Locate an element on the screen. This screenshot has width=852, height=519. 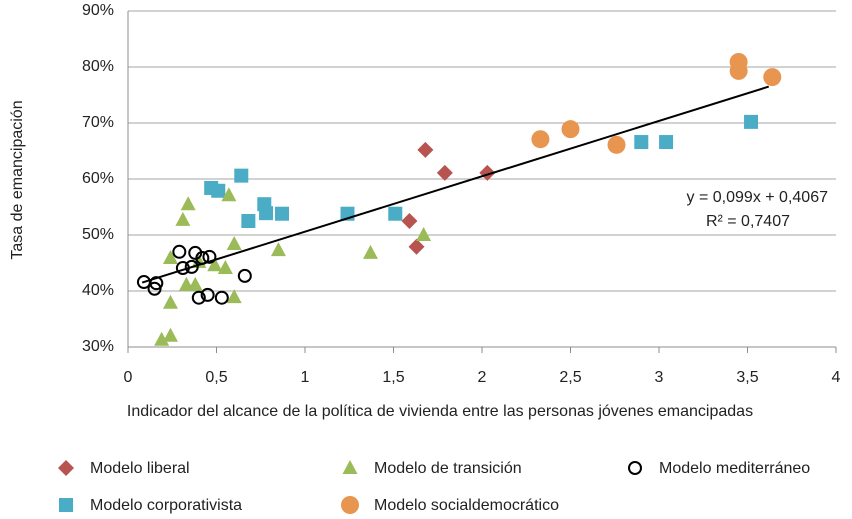
y-tick-label: 40% is located at coordinates (98, 290).